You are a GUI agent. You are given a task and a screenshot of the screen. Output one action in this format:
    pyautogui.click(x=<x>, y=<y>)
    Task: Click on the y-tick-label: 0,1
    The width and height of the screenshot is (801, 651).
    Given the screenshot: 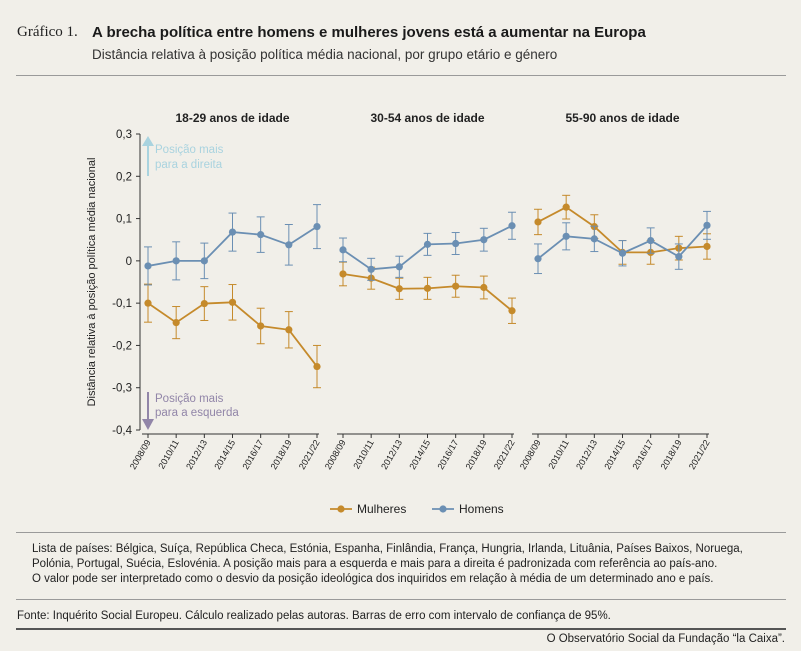 What is the action you would take?
    pyautogui.click(x=124, y=220)
    